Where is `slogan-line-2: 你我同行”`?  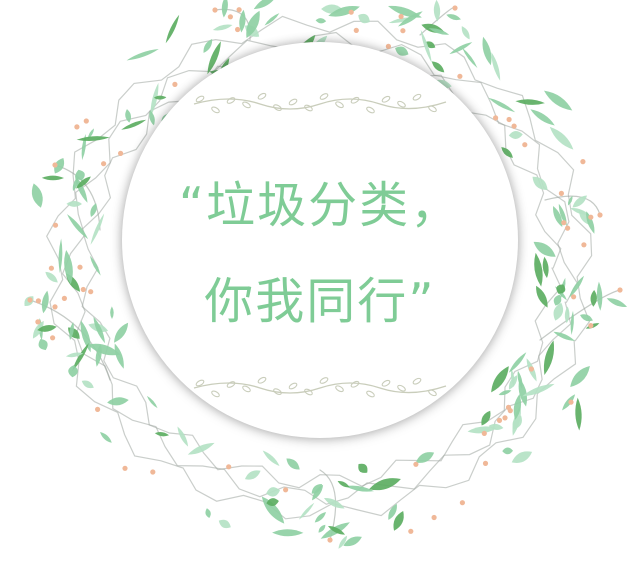 slogan-line-2: 你我同行” is located at coordinates (320, 301).